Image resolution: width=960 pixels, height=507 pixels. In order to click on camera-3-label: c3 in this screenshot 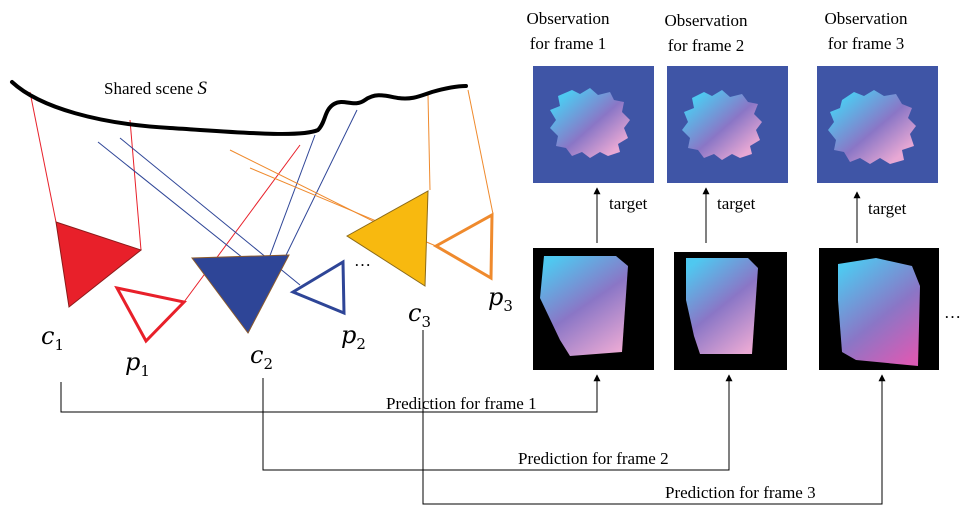, I will do `click(419, 315)`.